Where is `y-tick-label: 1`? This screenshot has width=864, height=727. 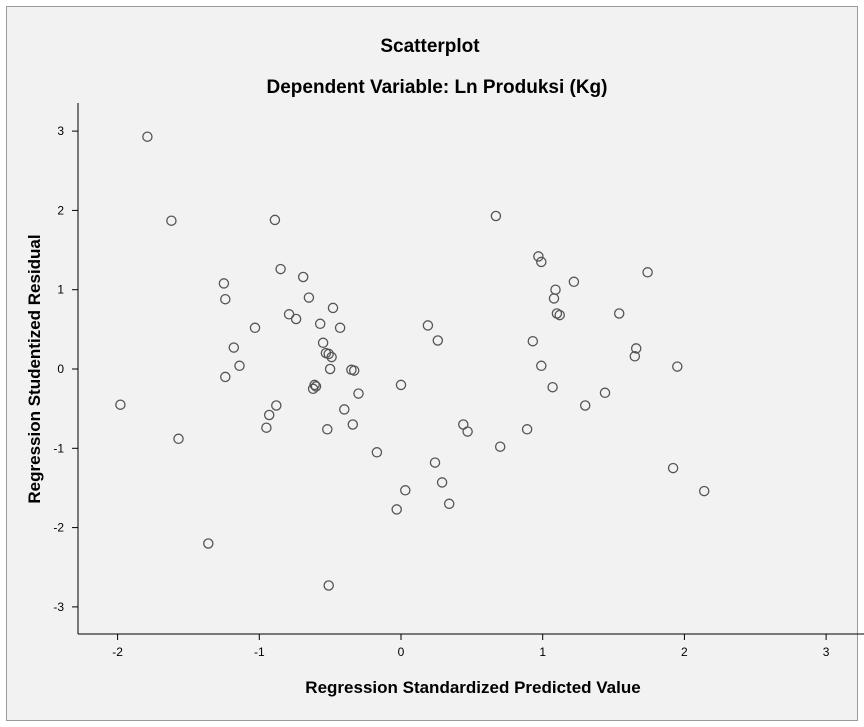
y-tick-label: 1 is located at coordinates (60, 290).